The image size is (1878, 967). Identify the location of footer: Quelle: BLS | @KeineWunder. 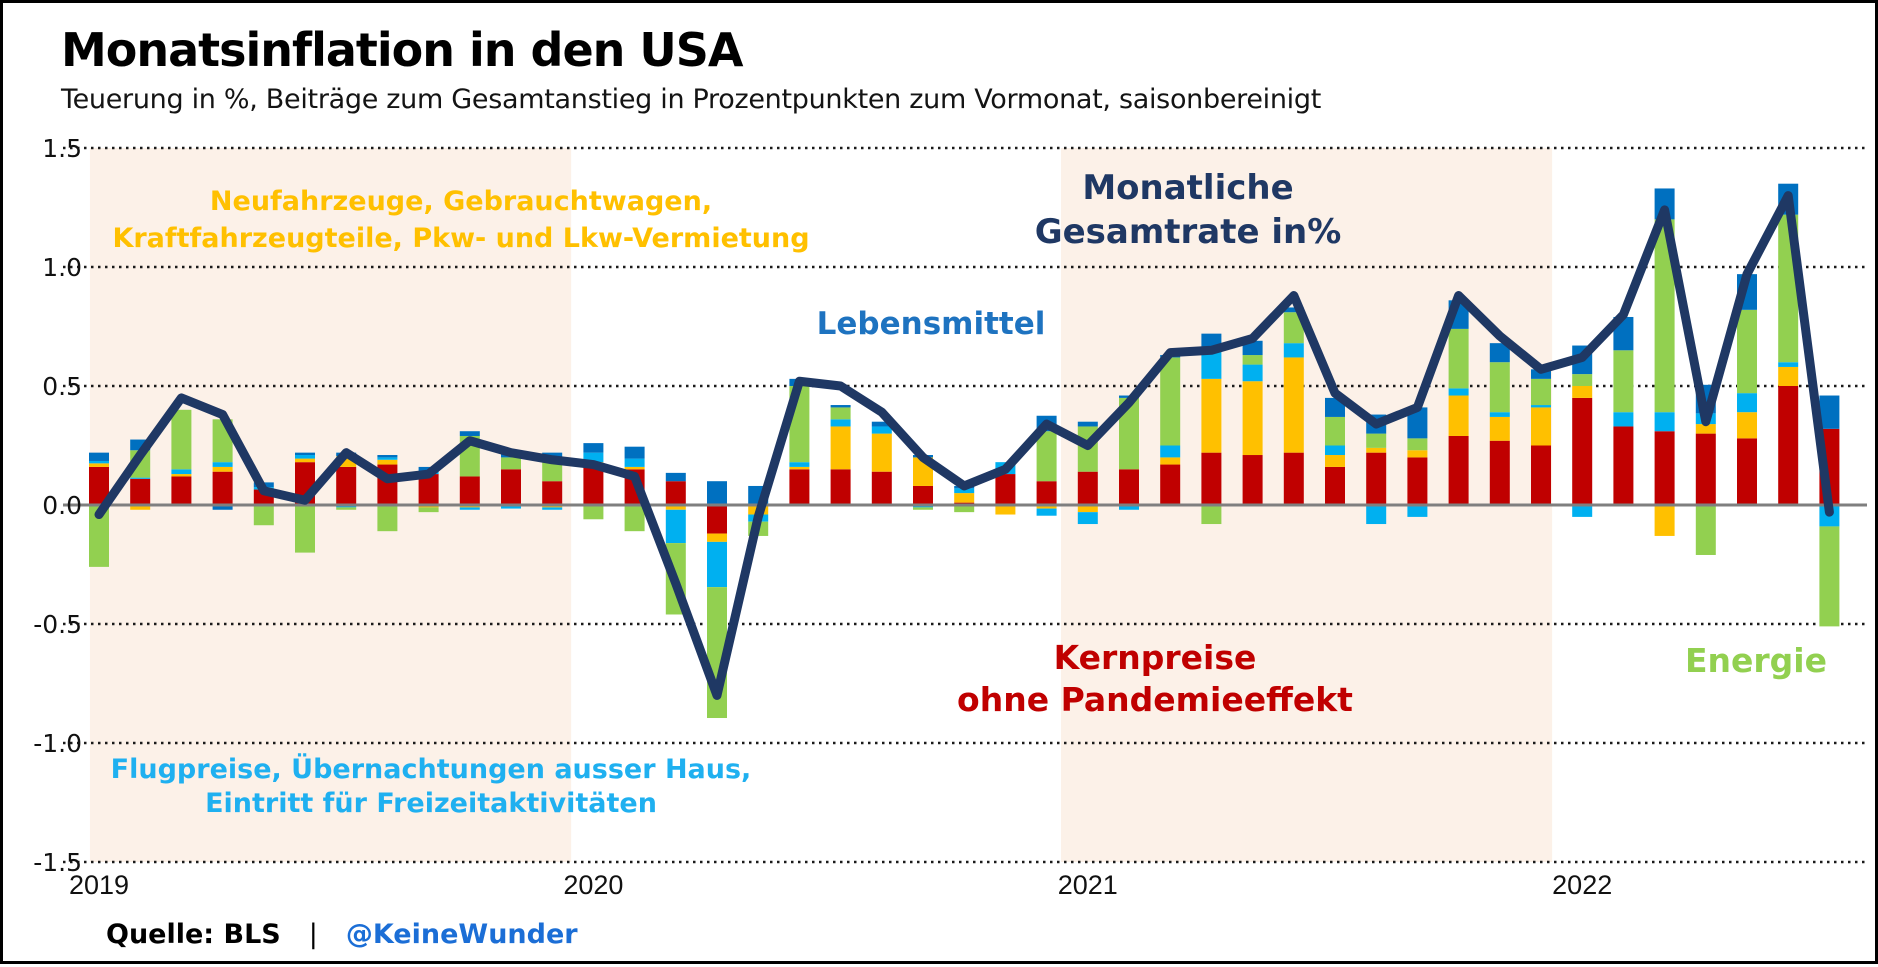
(342, 934).